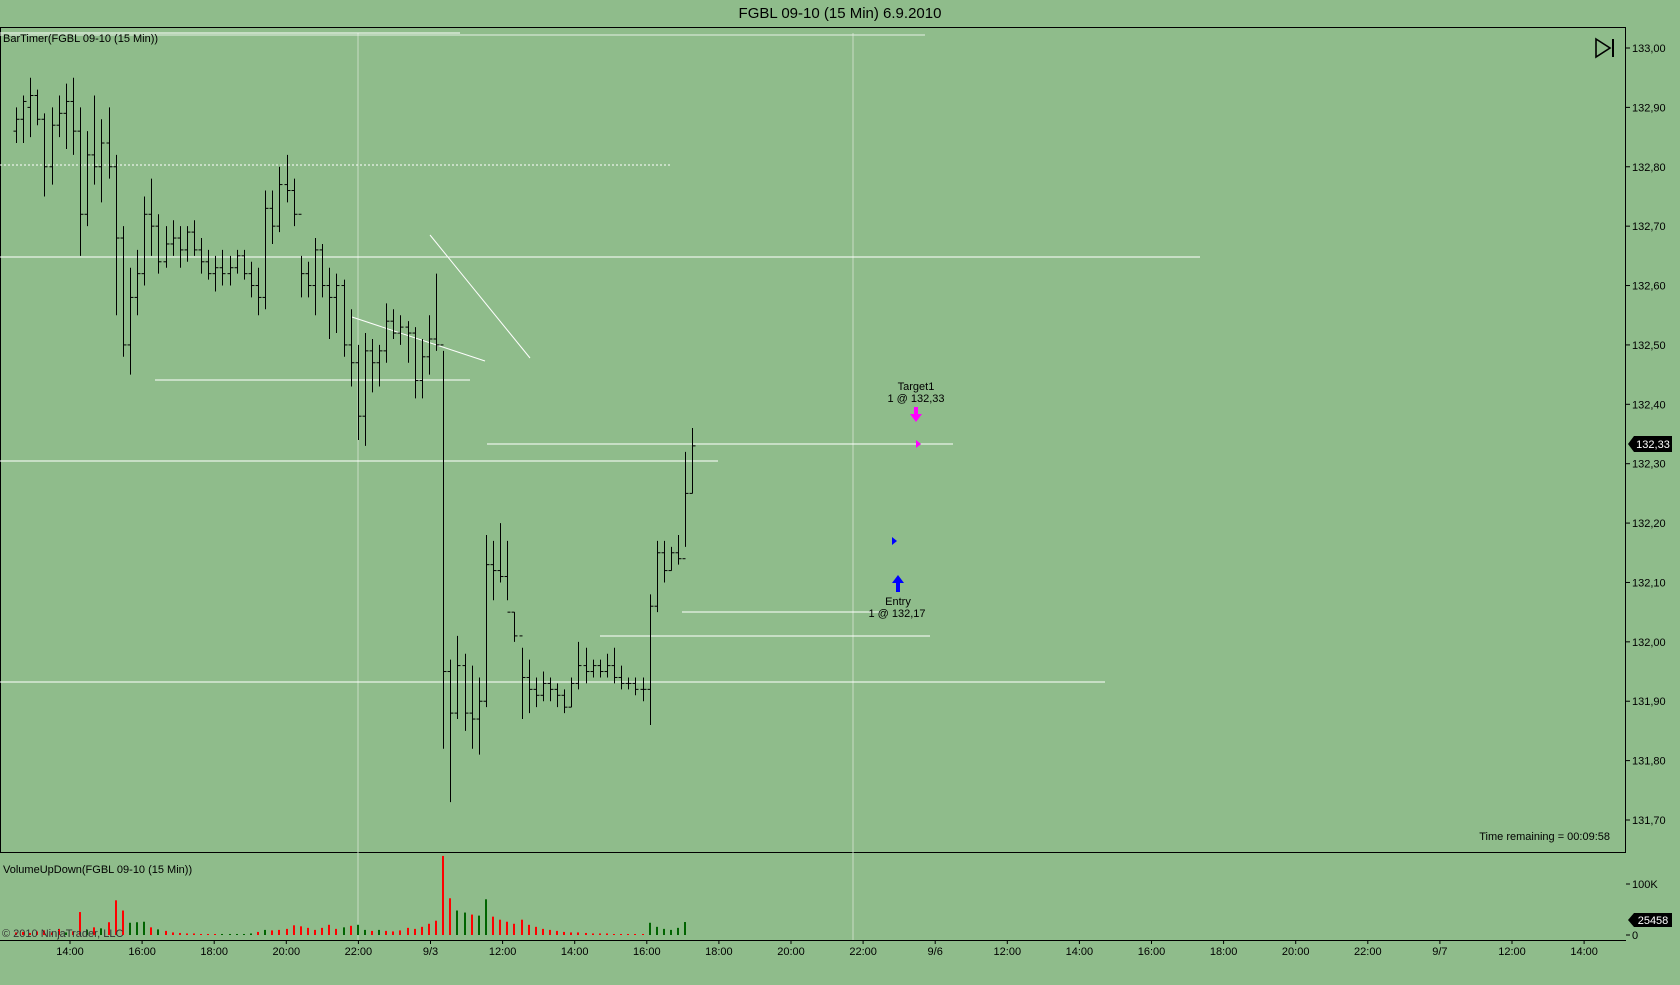 The height and width of the screenshot is (985, 1680). I want to click on entry-fill-marker, so click(894, 541).